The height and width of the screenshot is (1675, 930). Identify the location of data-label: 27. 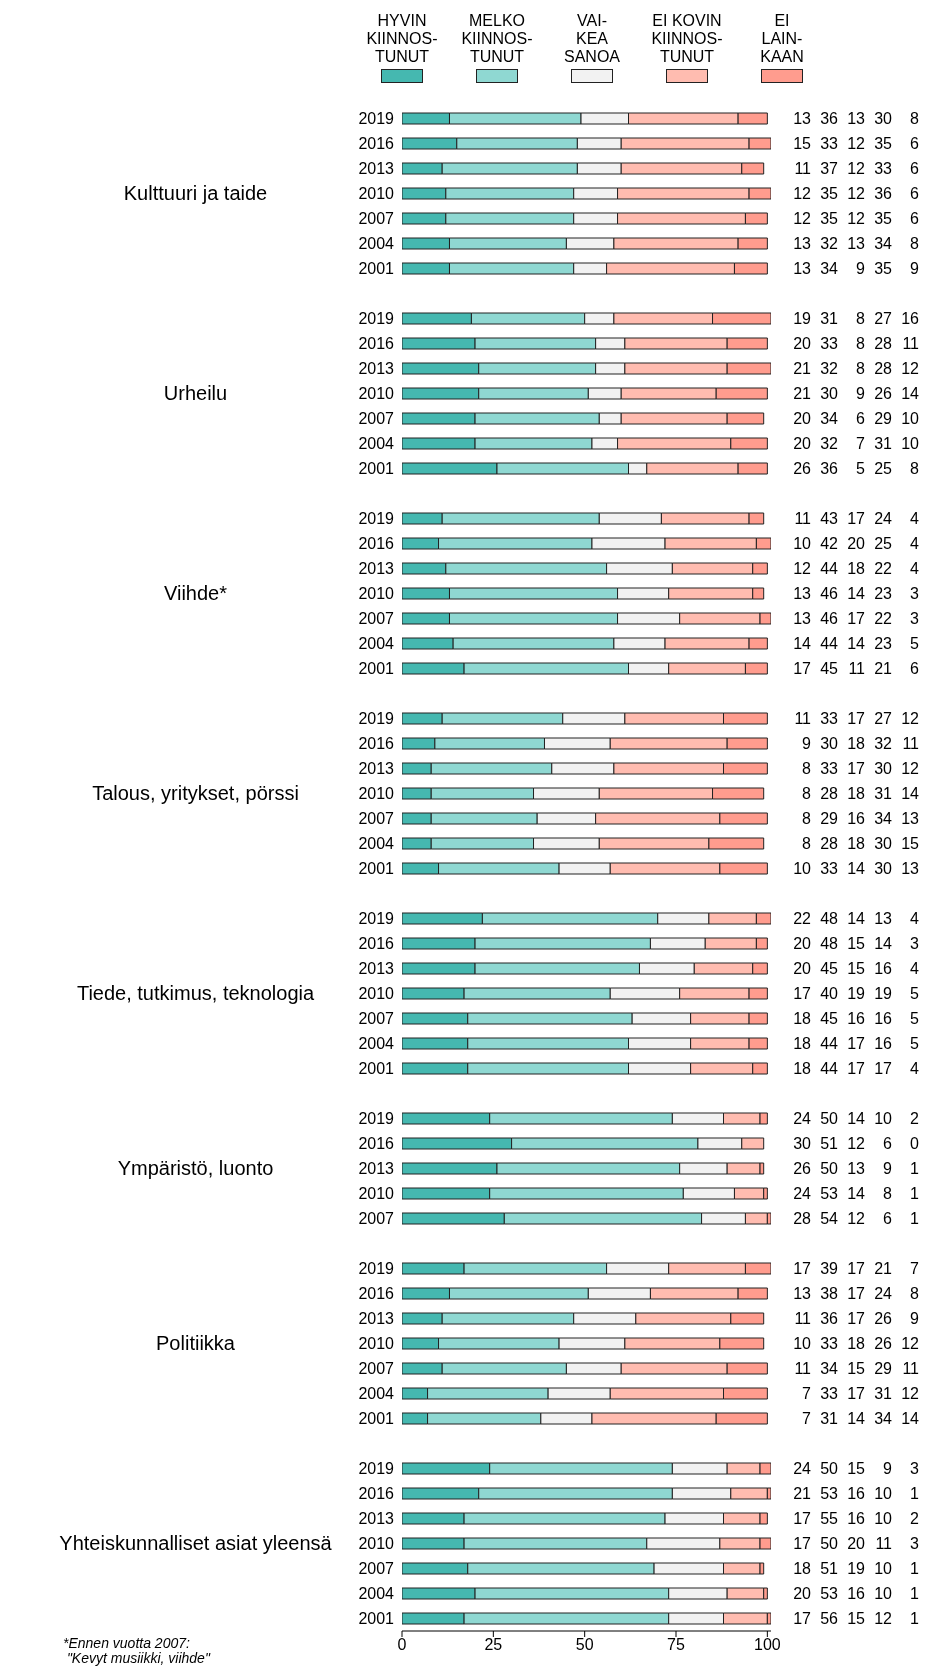
(883, 319).